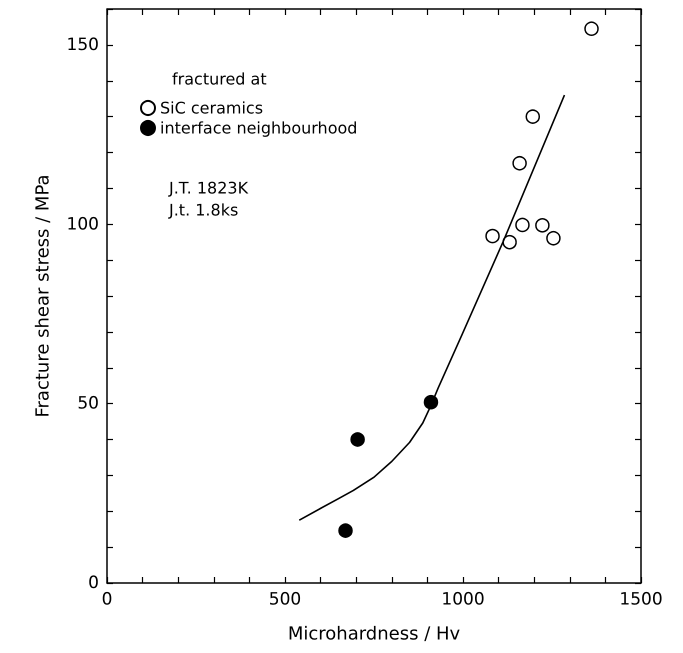  I want to click on x-tick-label: 1000, so click(463, 600).